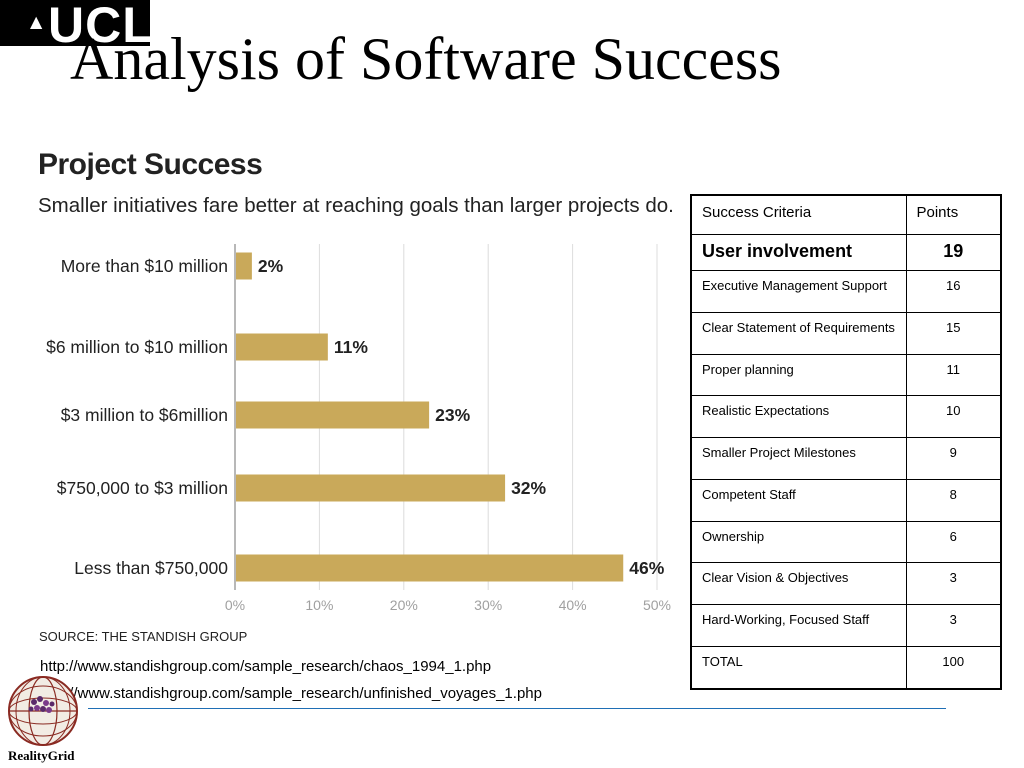  What do you see at coordinates (144, 415) in the screenshot?
I see `category-label: $3 million to $6million` at bounding box center [144, 415].